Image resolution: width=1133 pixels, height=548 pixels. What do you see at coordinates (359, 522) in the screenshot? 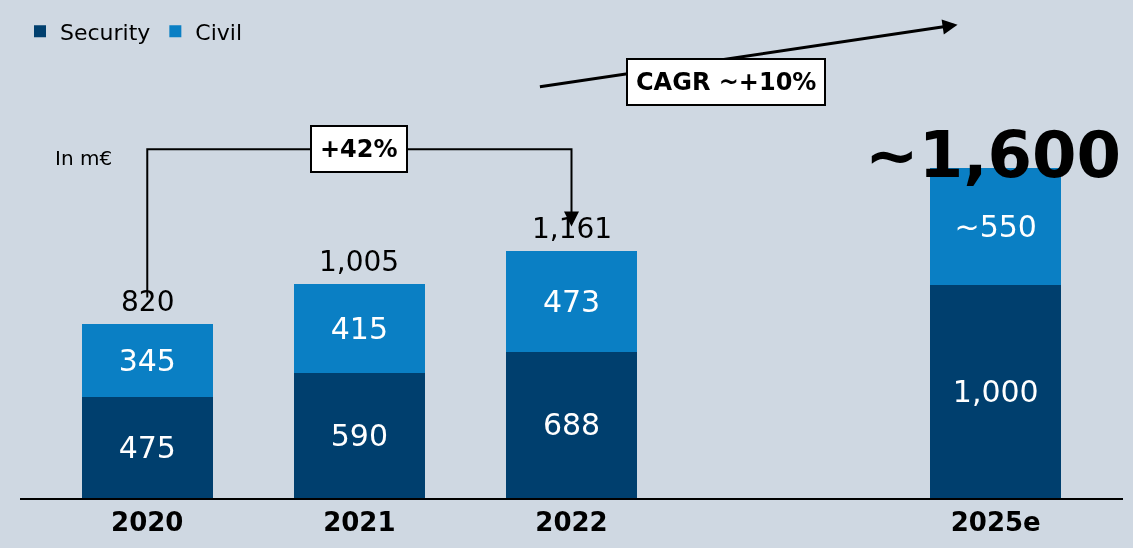
I see `x-tick-label: 2021` at bounding box center [359, 522].